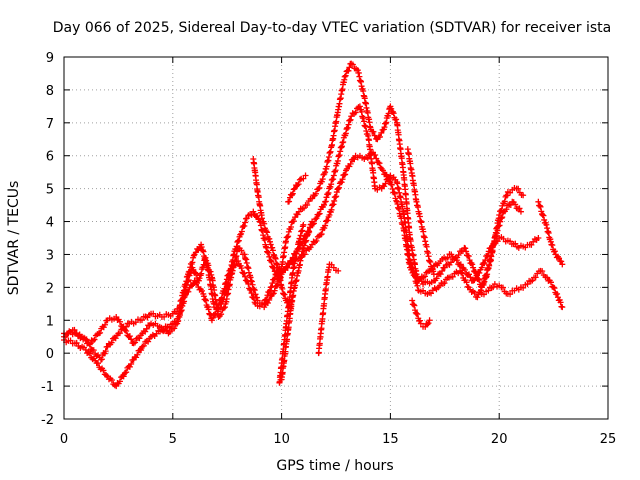 The image size is (640, 480). What do you see at coordinates (50, 255) in the screenshot?
I see `y-tick-label: 3` at bounding box center [50, 255].